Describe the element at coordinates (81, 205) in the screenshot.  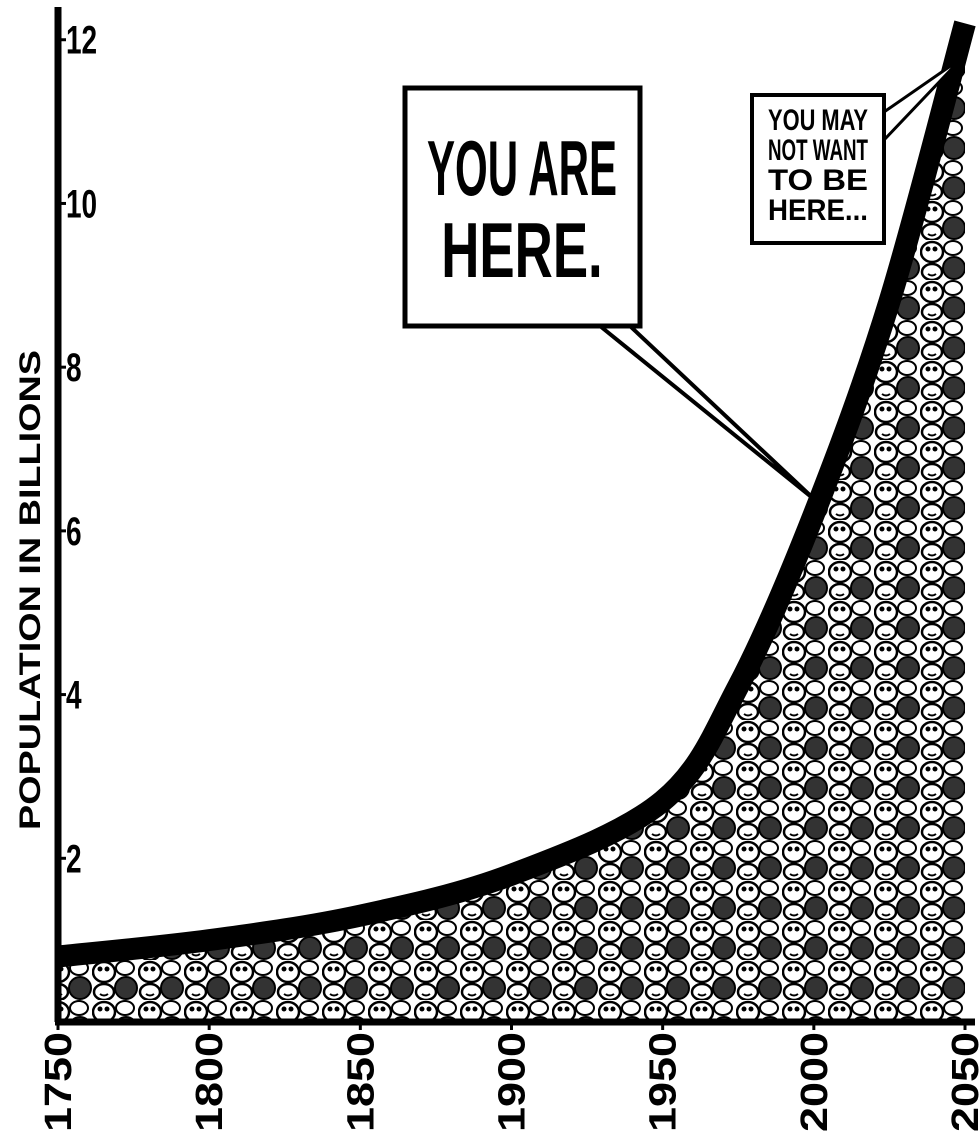
I see `y-tick-label: 10` at that location.